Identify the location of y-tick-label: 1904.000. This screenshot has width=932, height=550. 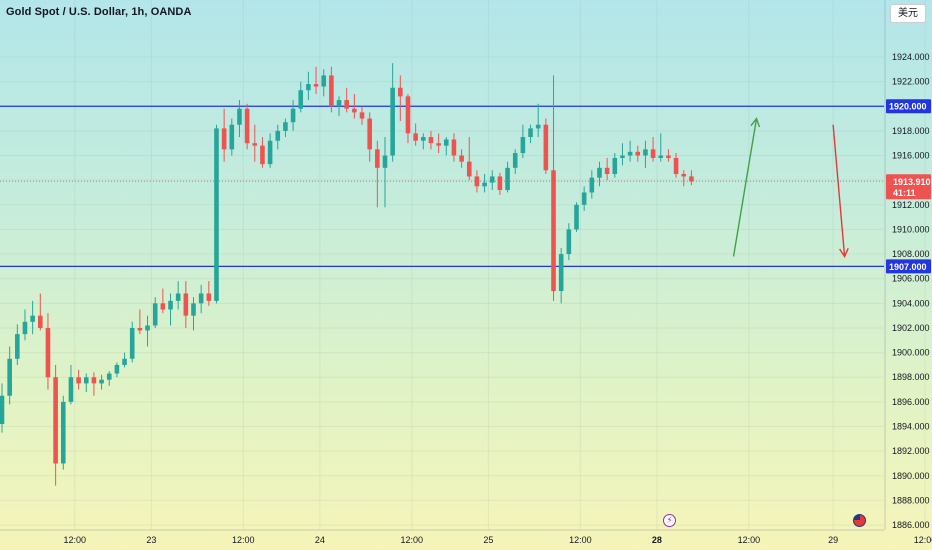
(911, 303).